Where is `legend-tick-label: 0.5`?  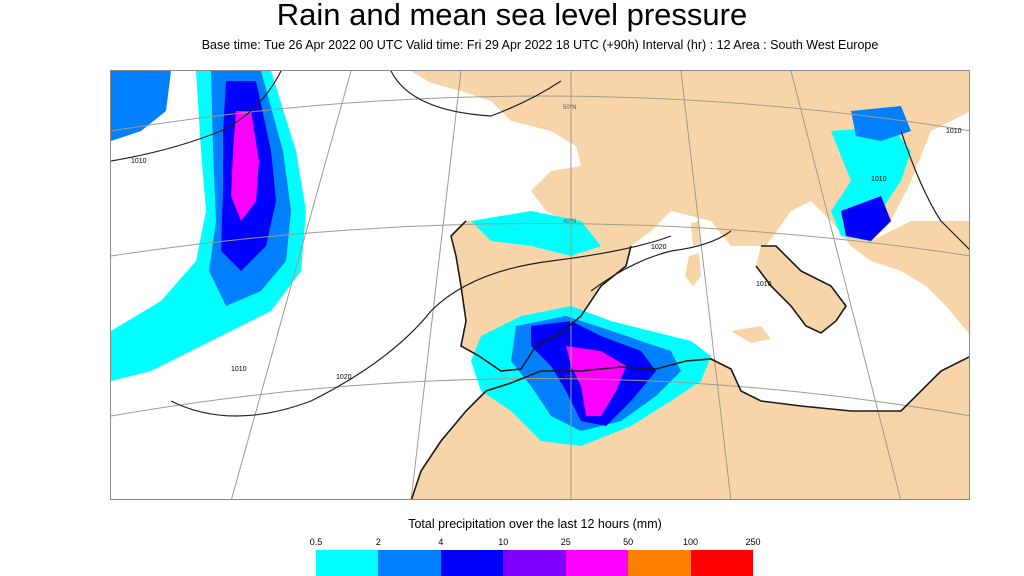 legend-tick-label: 0.5 is located at coordinates (316, 542).